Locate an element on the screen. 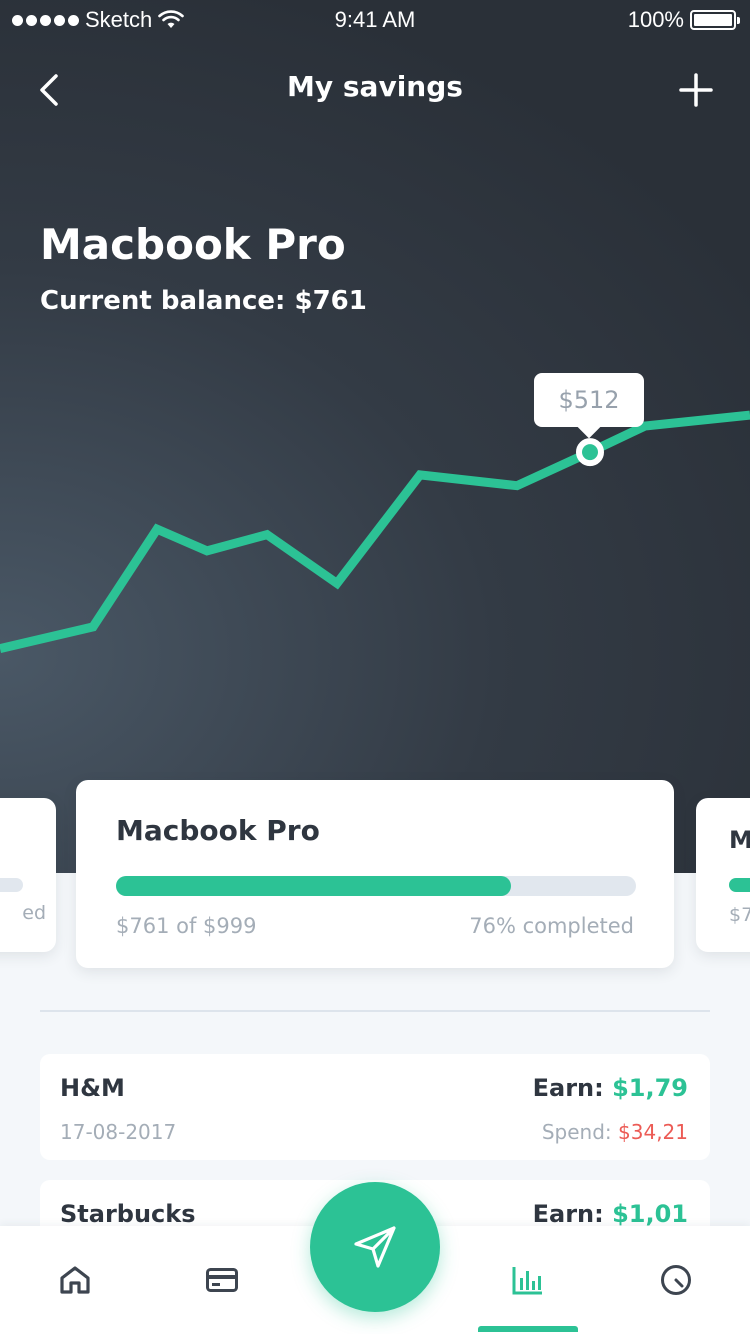 This screenshot has height=1334, width=750. spend-value: $34,21 is located at coordinates (653, 1132).